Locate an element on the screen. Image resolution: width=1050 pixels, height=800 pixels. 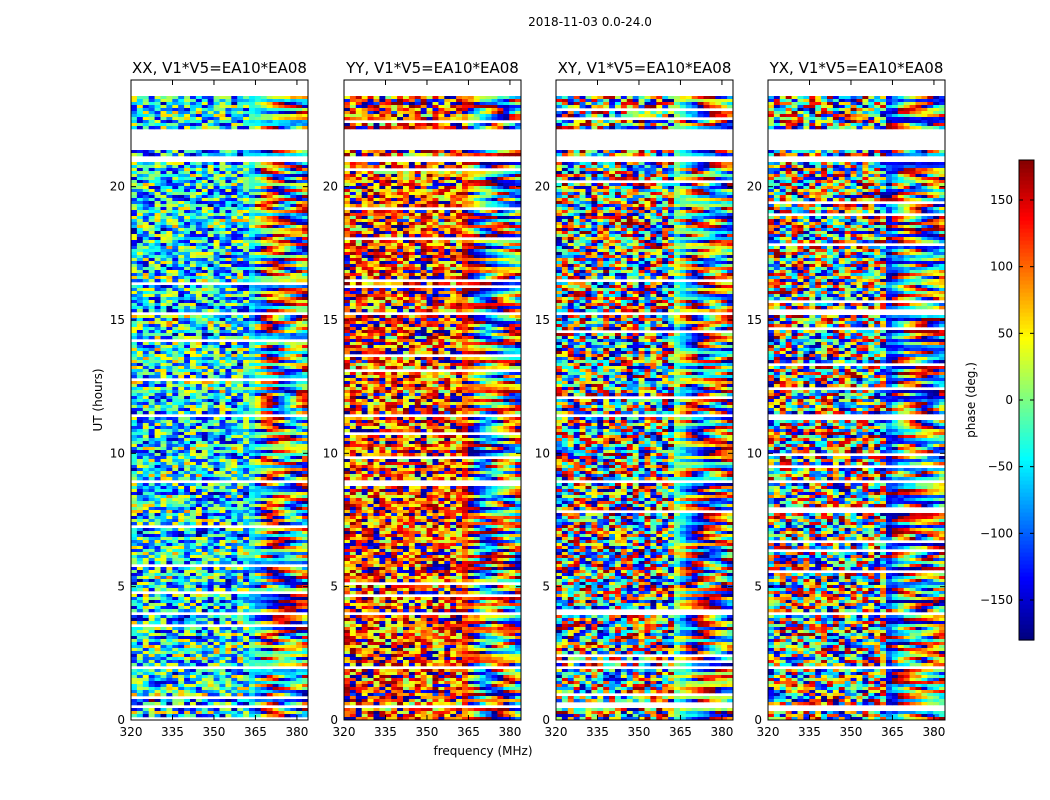
x-tick-label: 320 is located at coordinates (344, 732).